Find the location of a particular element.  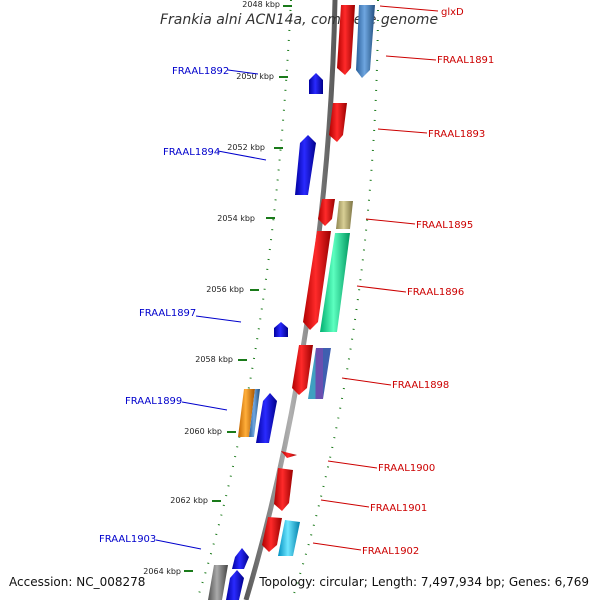

leader-fraal1901 is located at coordinates (345, 503).